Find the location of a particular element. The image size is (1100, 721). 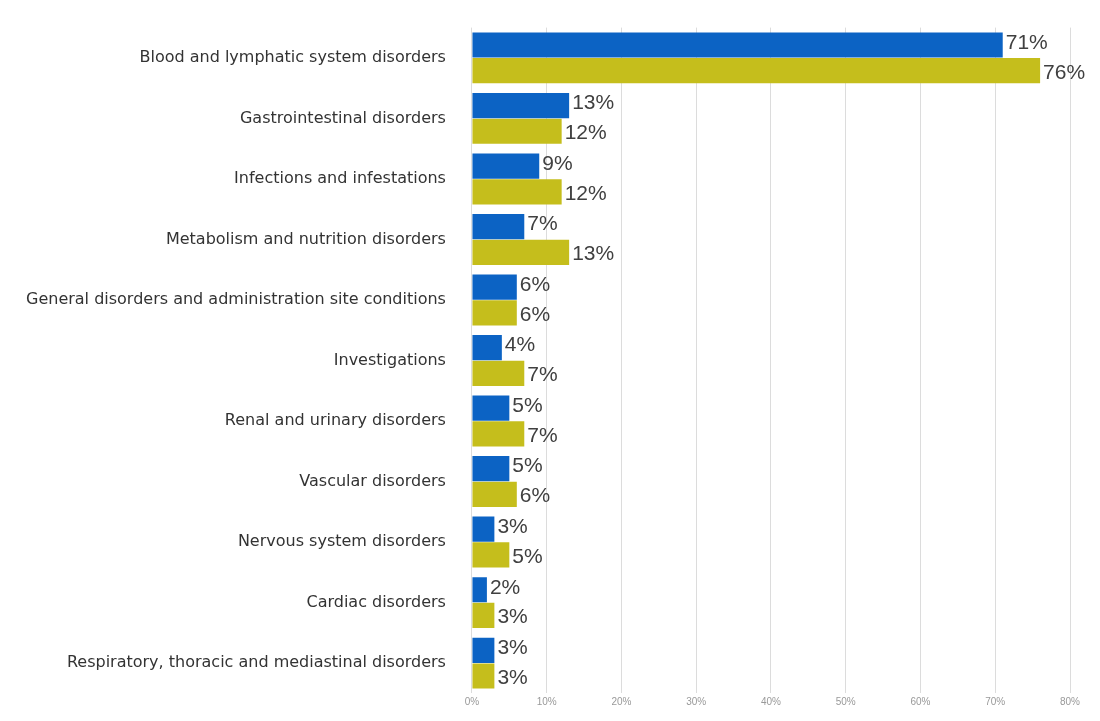

x-tick-label: 80% is located at coordinates (1070, 702).